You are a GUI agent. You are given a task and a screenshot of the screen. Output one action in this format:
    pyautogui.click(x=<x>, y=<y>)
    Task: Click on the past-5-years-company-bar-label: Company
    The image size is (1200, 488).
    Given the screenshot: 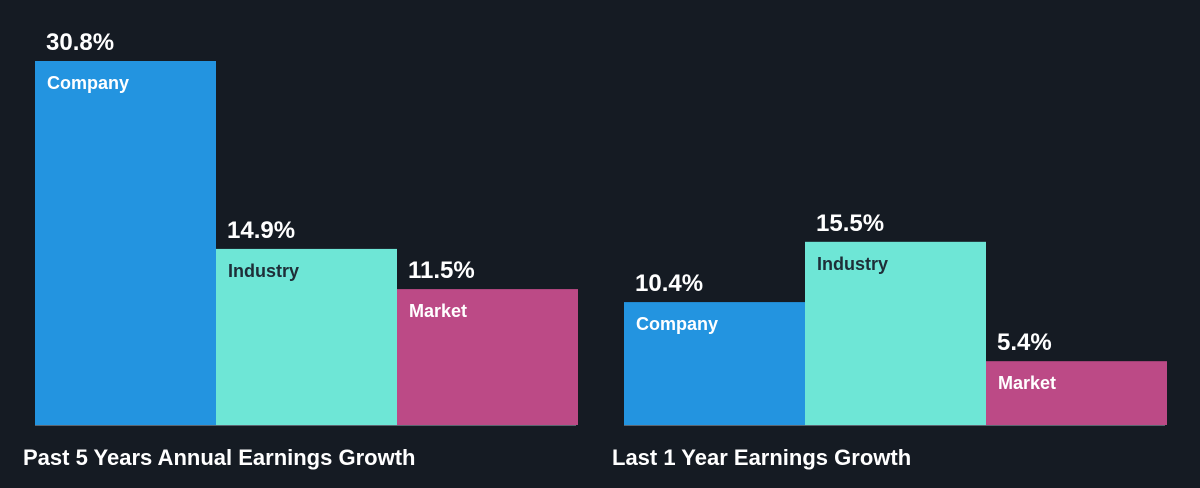 What is the action you would take?
    pyautogui.click(x=88, y=83)
    